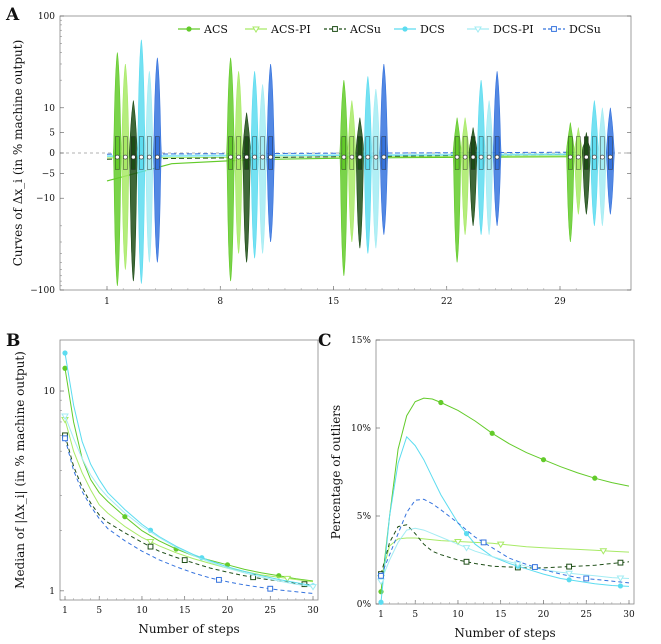 The height and width of the screenshot is (644, 661). Describe the element at coordinates (344, 178) in the screenshot. I see `violin-acs` at that location.